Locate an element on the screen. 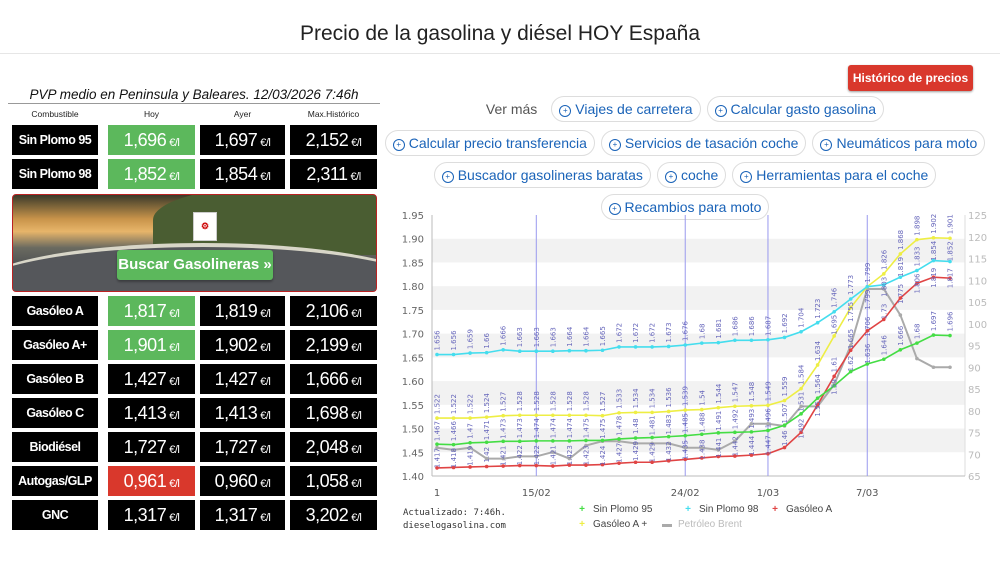 This screenshot has width=1000, height=575. y-tick-label: 1.80 is located at coordinates (413, 287).